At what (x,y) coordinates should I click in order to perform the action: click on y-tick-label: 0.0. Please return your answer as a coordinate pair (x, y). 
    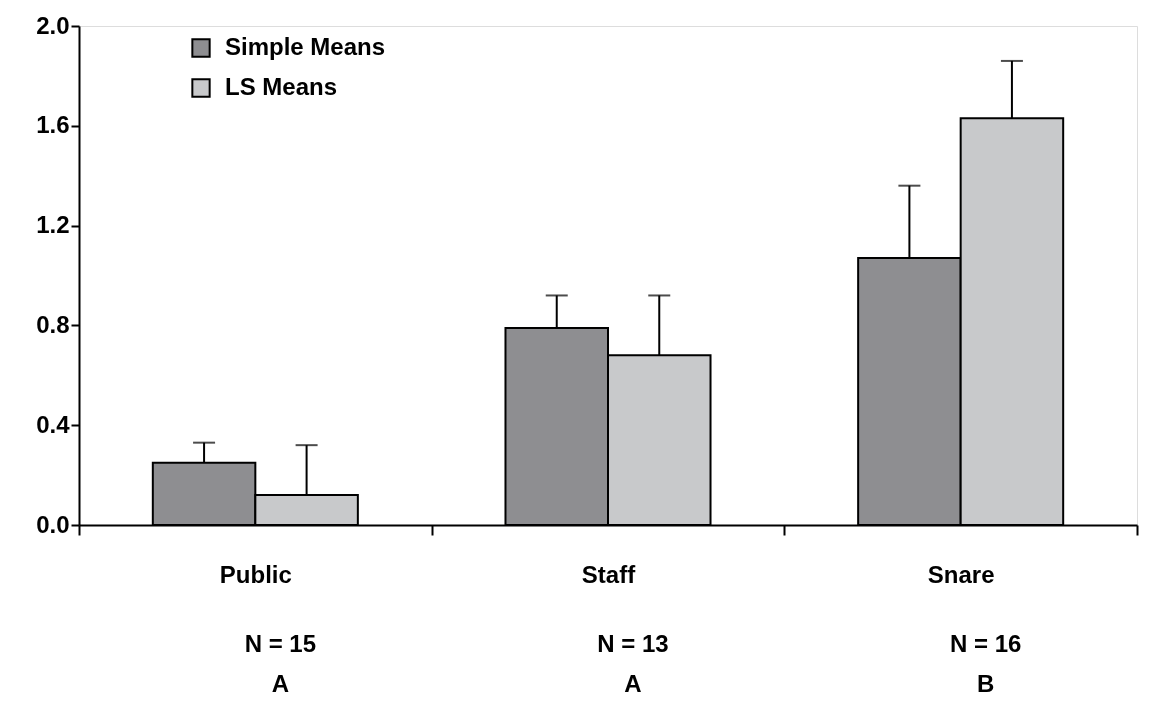
    Looking at the image, I should click on (53, 524).